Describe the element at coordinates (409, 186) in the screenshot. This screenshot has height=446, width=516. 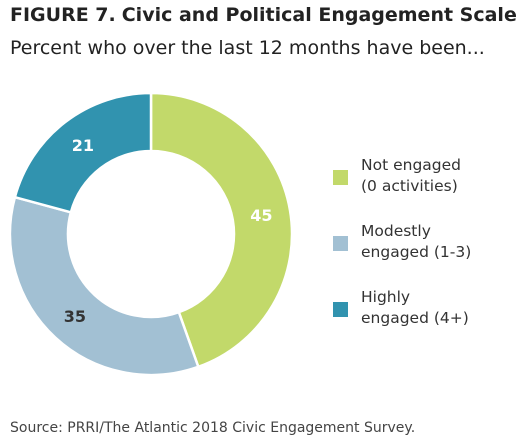
I see `legend-label-line: (0 activities)` at that location.